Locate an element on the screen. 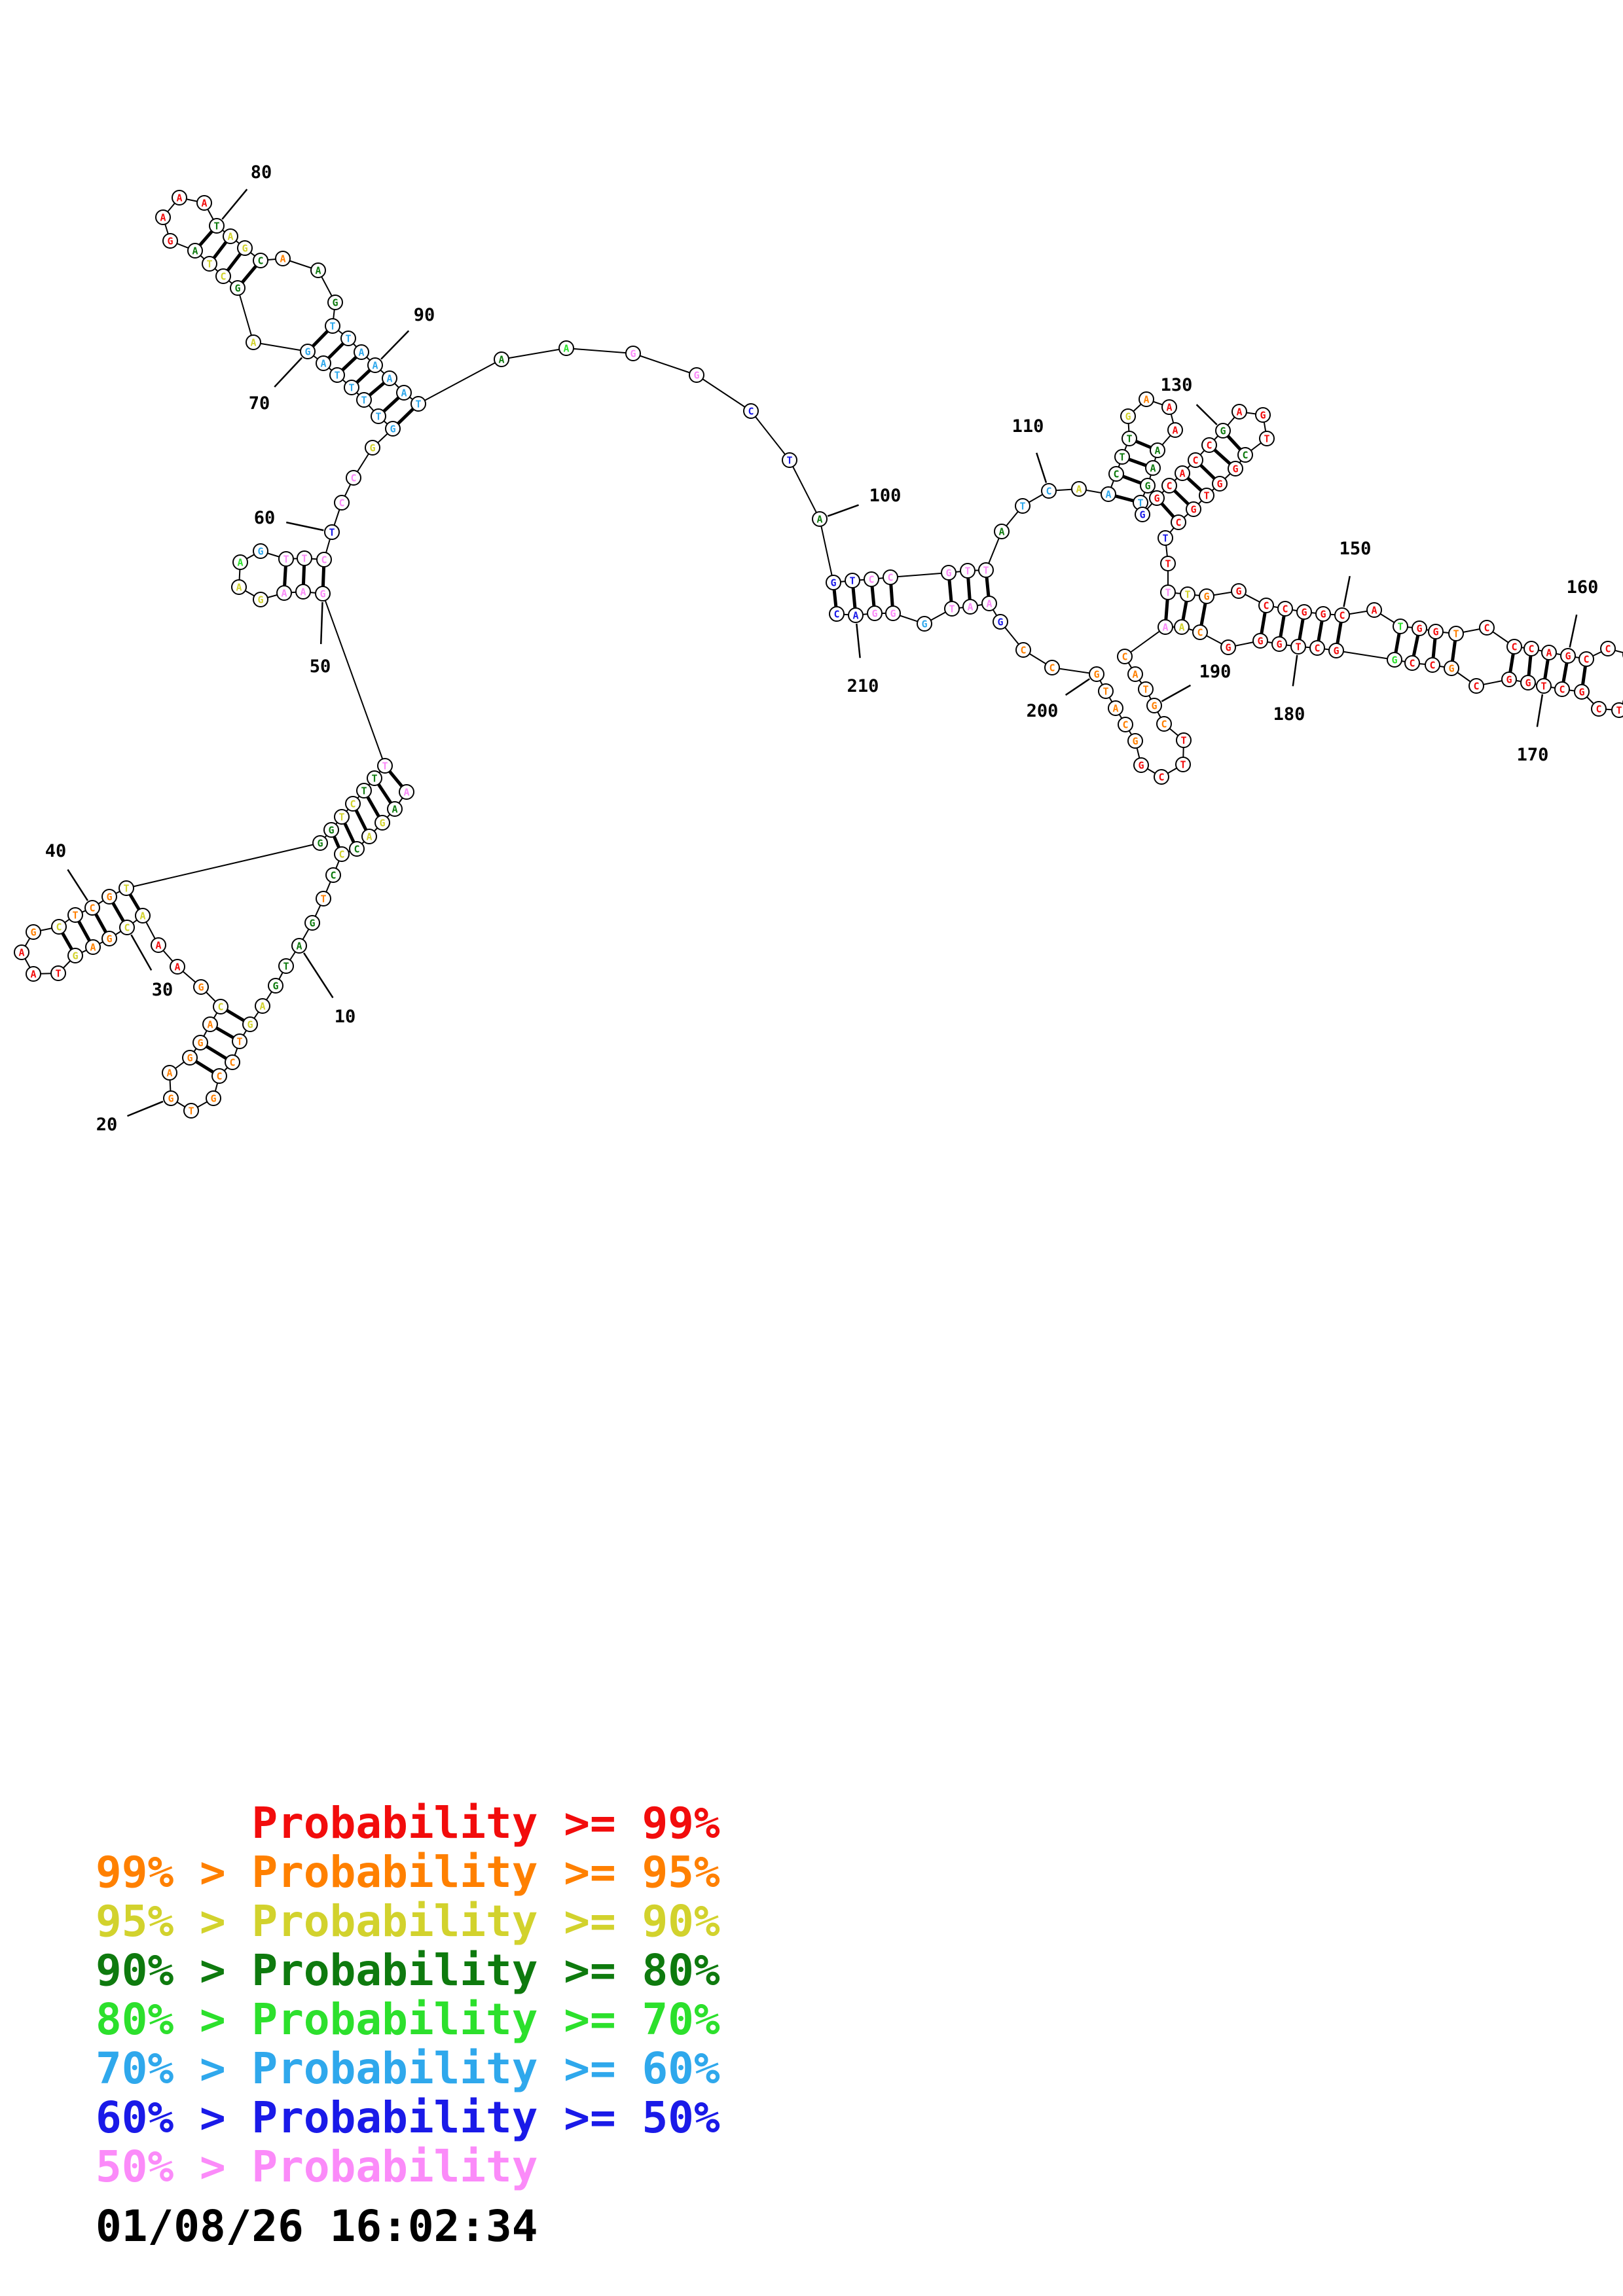 This screenshot has height=2296, width=1623. position-label: 200 is located at coordinates (1043, 711).